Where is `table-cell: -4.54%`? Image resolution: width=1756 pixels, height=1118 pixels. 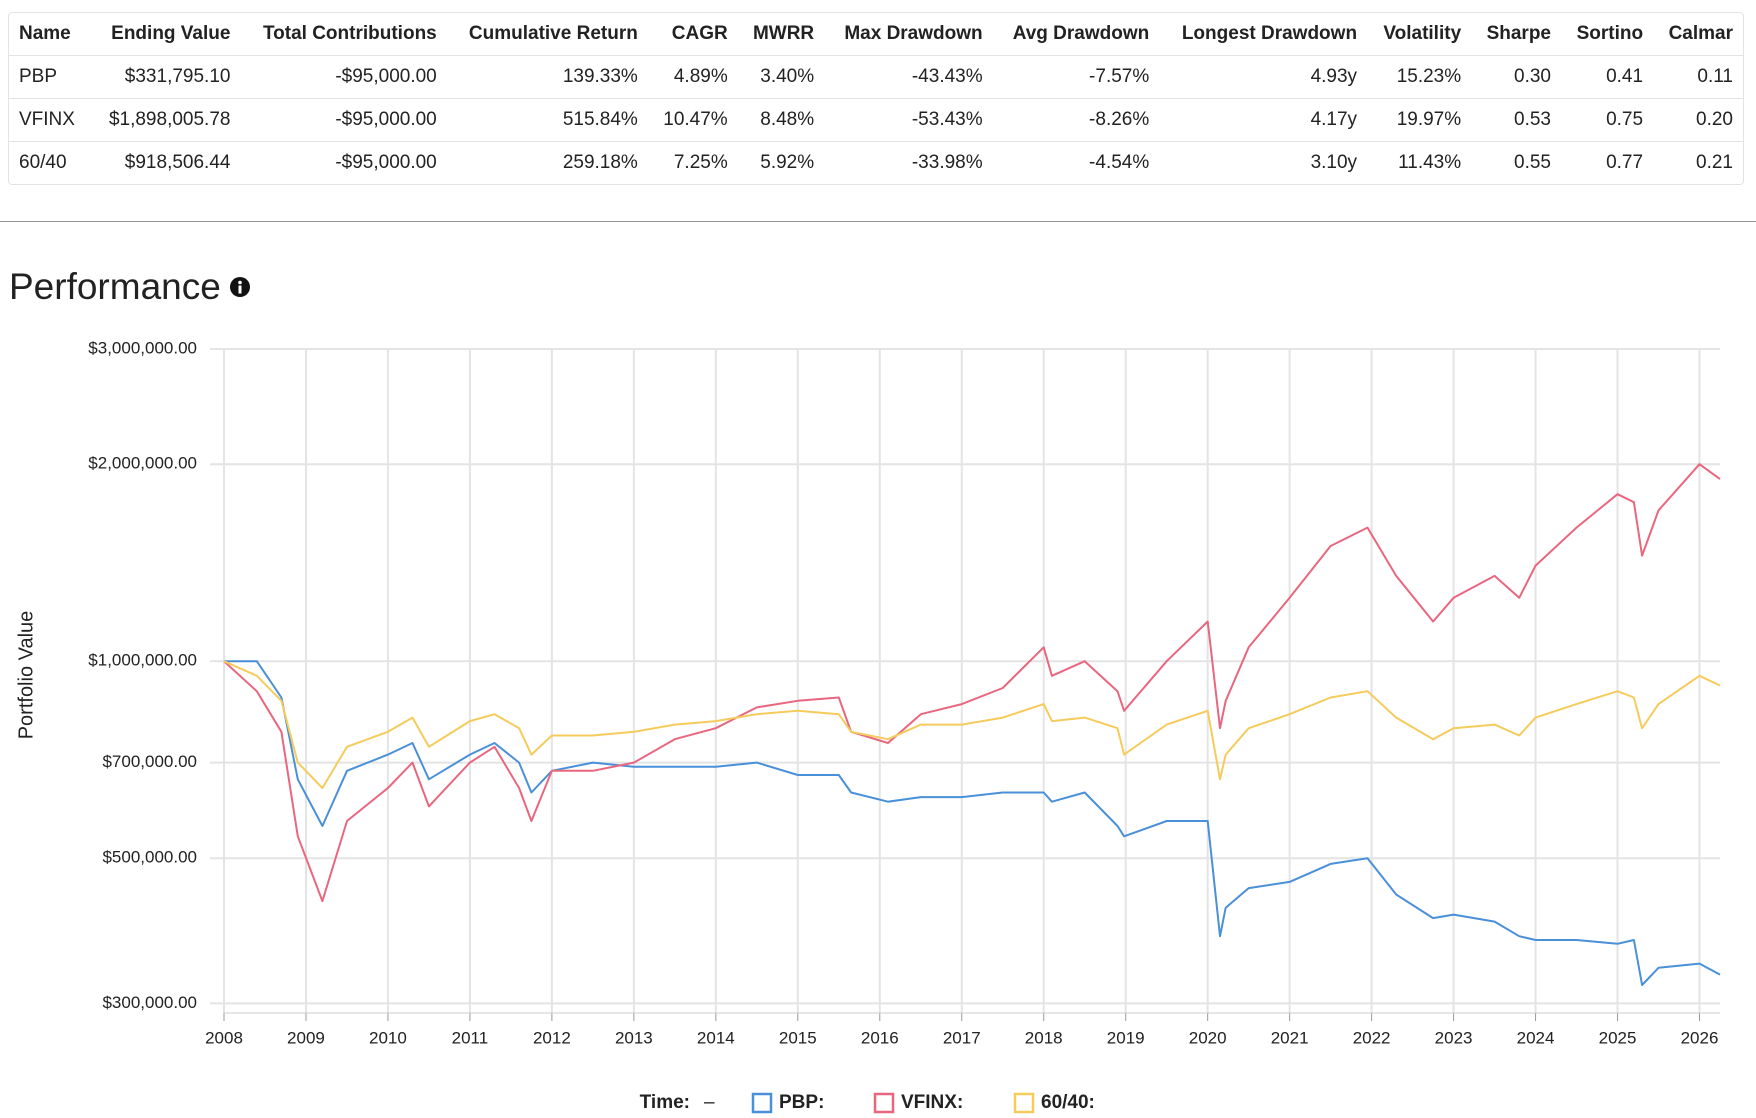 table-cell: -4.54% is located at coordinates (1119, 162).